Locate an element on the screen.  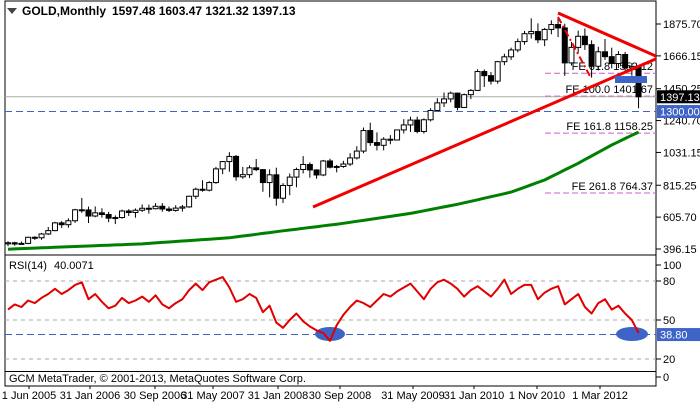
fibo-expansion-level-label: FE 261.8 764.37 is located at coordinates (612, 187).